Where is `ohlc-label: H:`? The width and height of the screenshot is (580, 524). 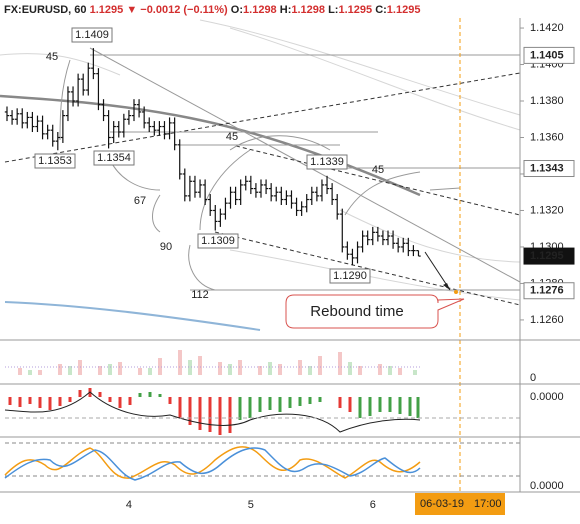
ohlc-label: H: is located at coordinates (286, 10).